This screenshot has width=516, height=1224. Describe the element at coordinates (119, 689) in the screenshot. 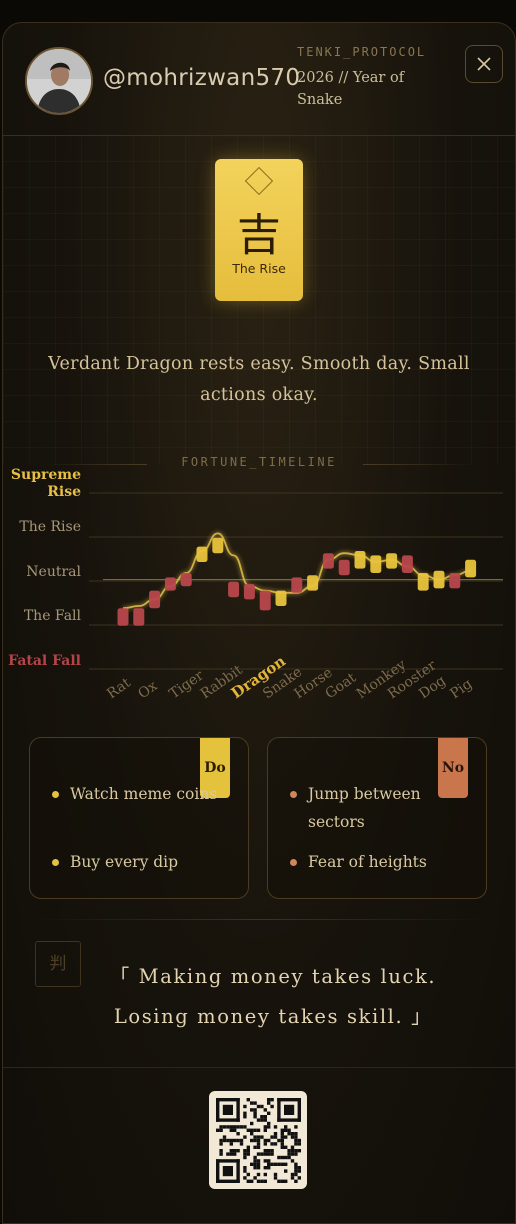

I see `x-label-rat: Rat` at that location.